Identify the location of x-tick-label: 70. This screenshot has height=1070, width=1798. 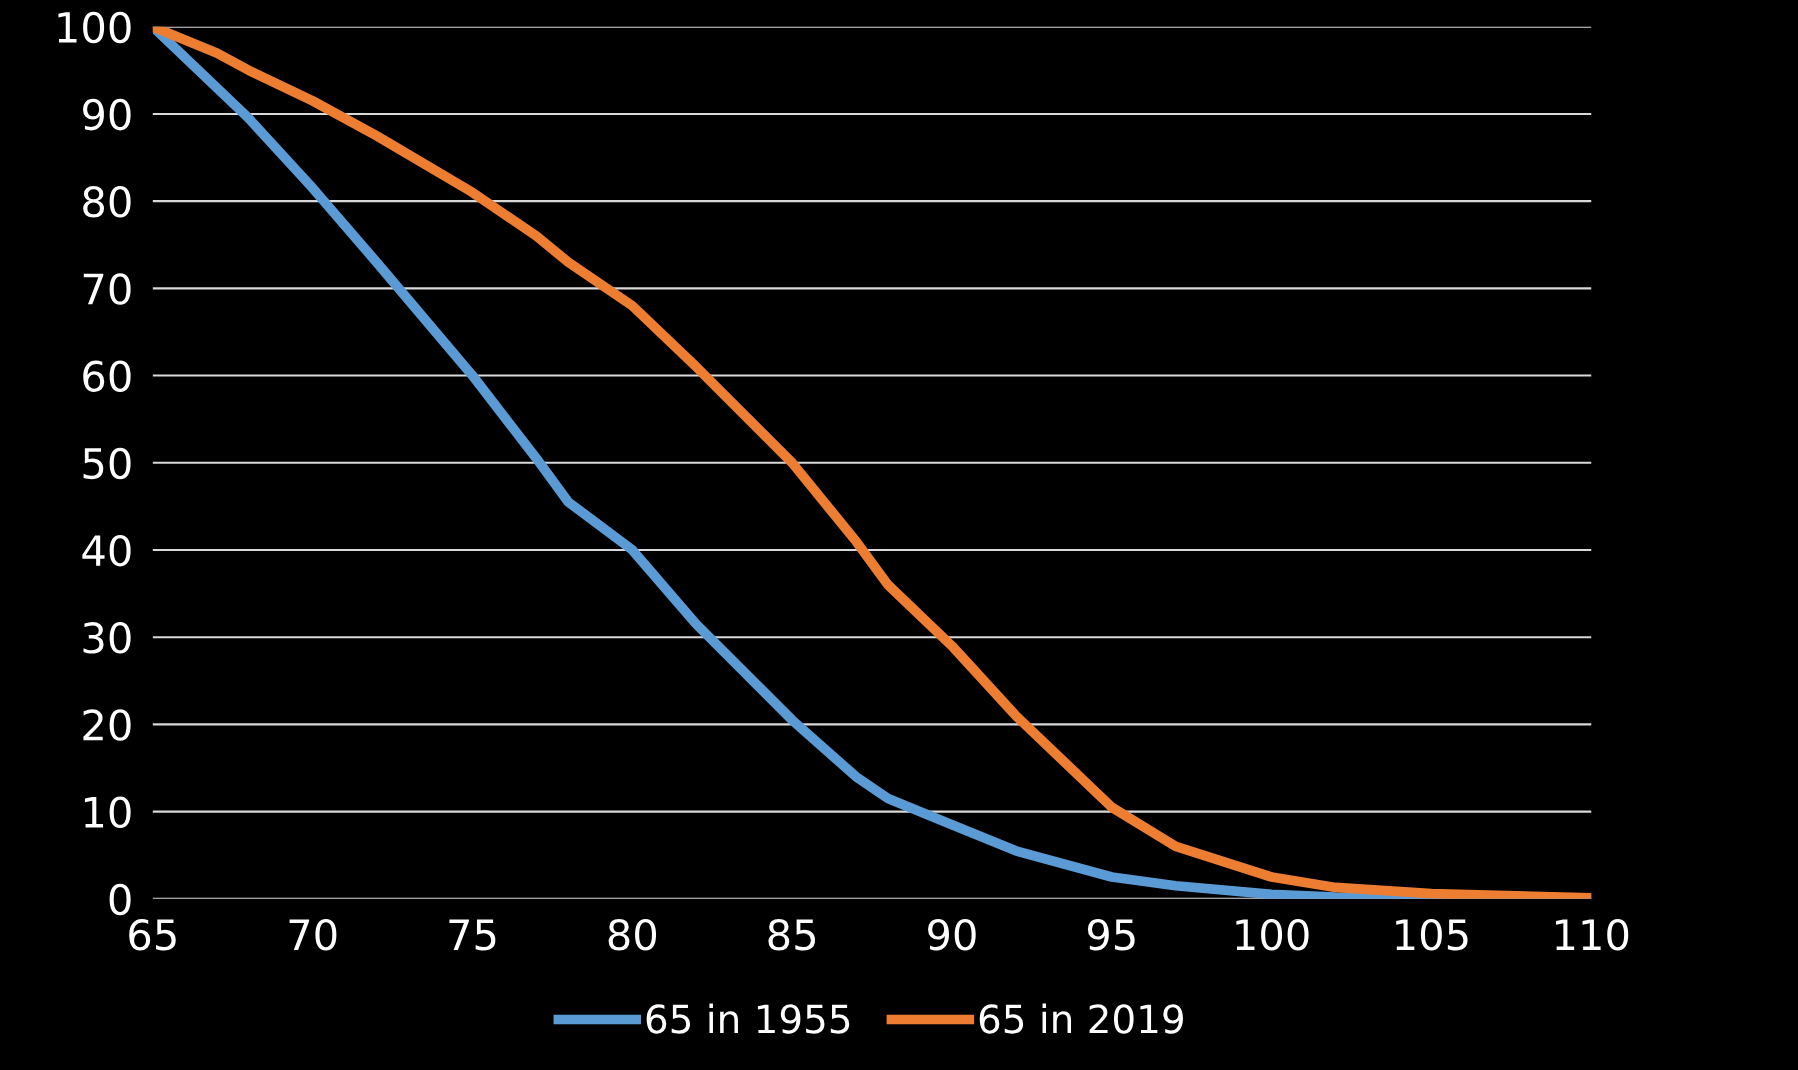
(313, 934).